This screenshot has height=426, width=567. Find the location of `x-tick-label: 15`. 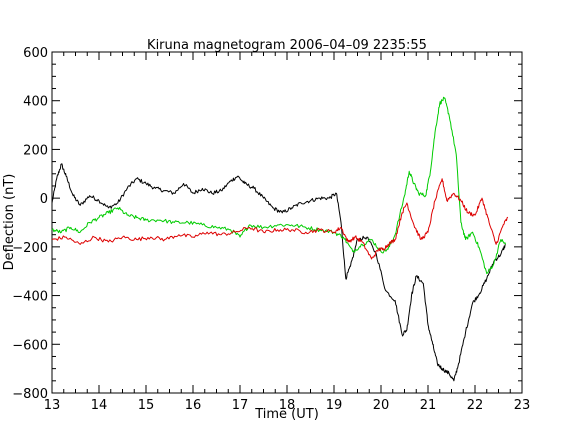

x-tick-label: 15 is located at coordinates (146, 405).